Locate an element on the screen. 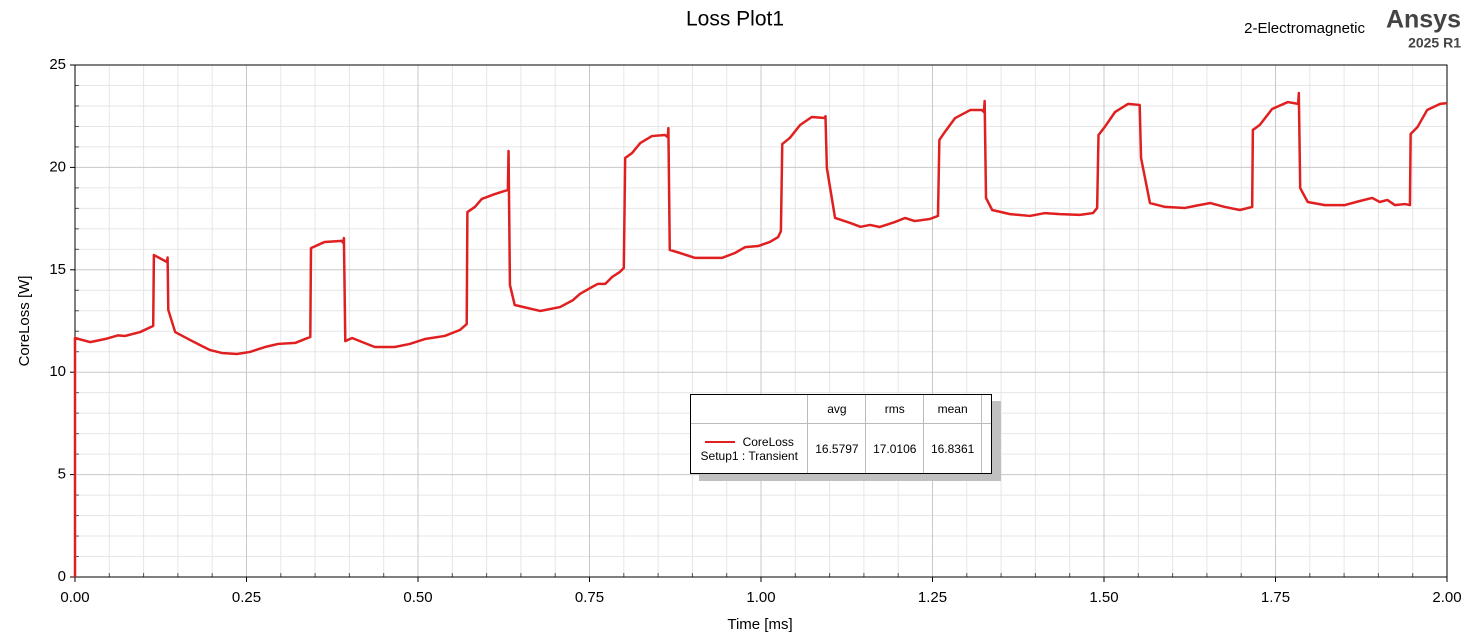 The width and height of the screenshot is (1475, 640). column-header: avg is located at coordinates (837, 409).